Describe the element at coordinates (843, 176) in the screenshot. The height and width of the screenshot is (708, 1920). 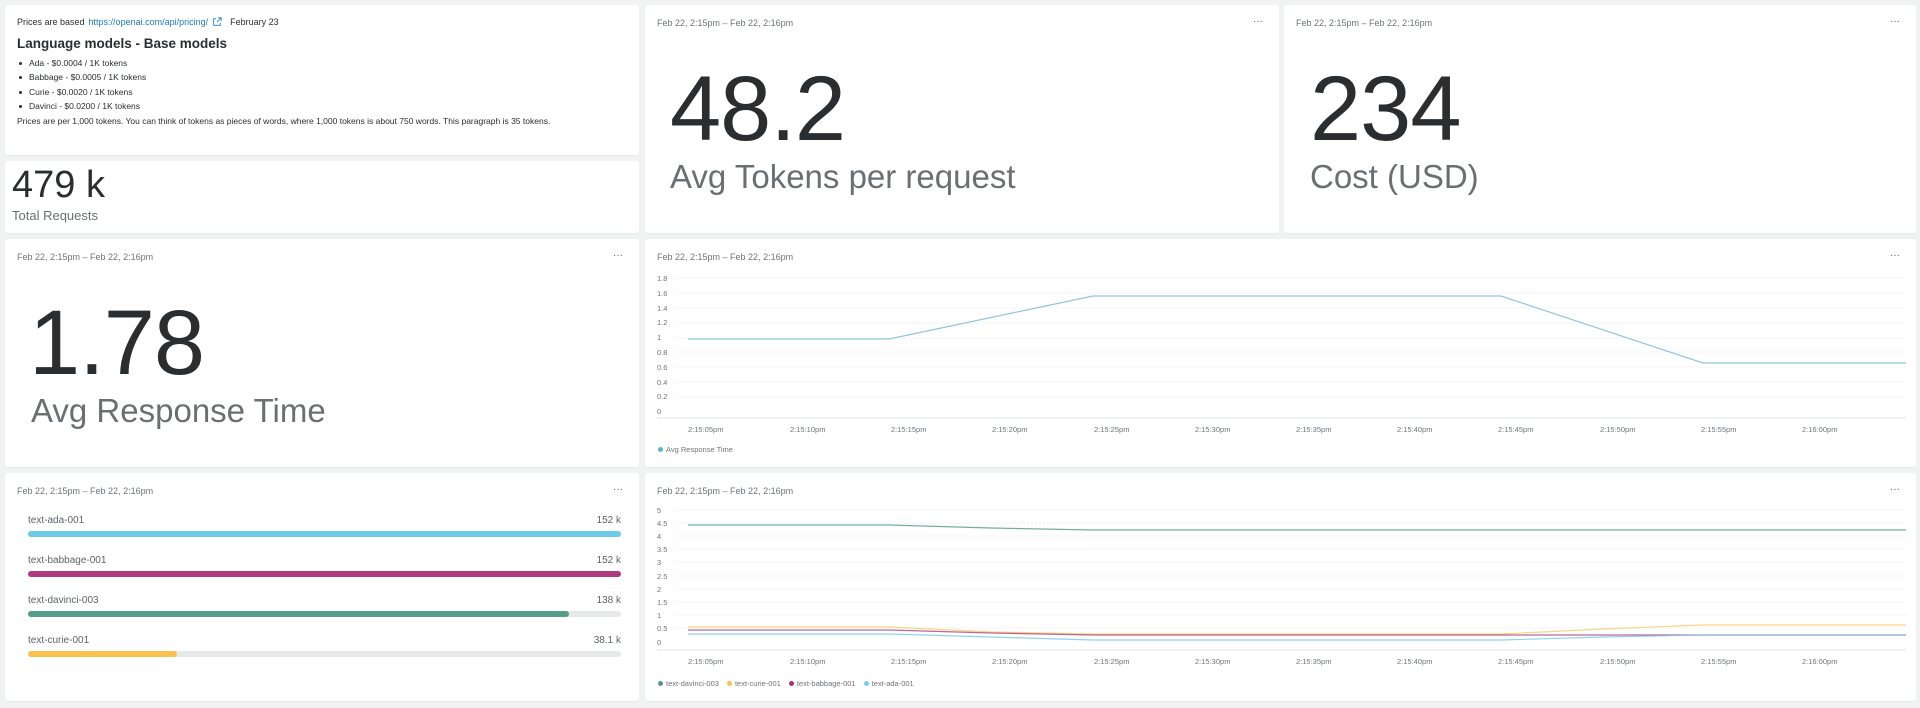
I see `avg-tokens-label: Avg Tokens per request` at that location.